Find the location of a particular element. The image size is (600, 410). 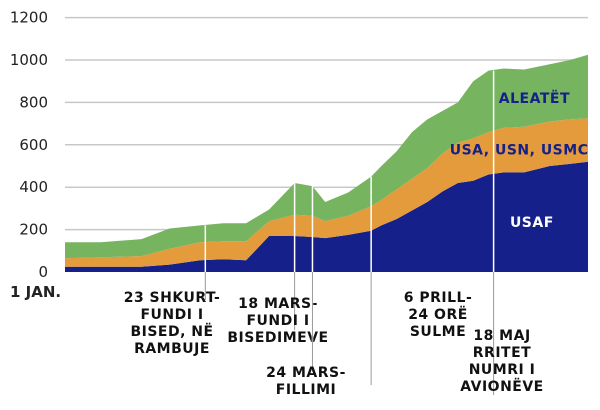

y-axis-ticks: 0 200 400 600 800 1000 1200 is located at coordinates (29, 145).